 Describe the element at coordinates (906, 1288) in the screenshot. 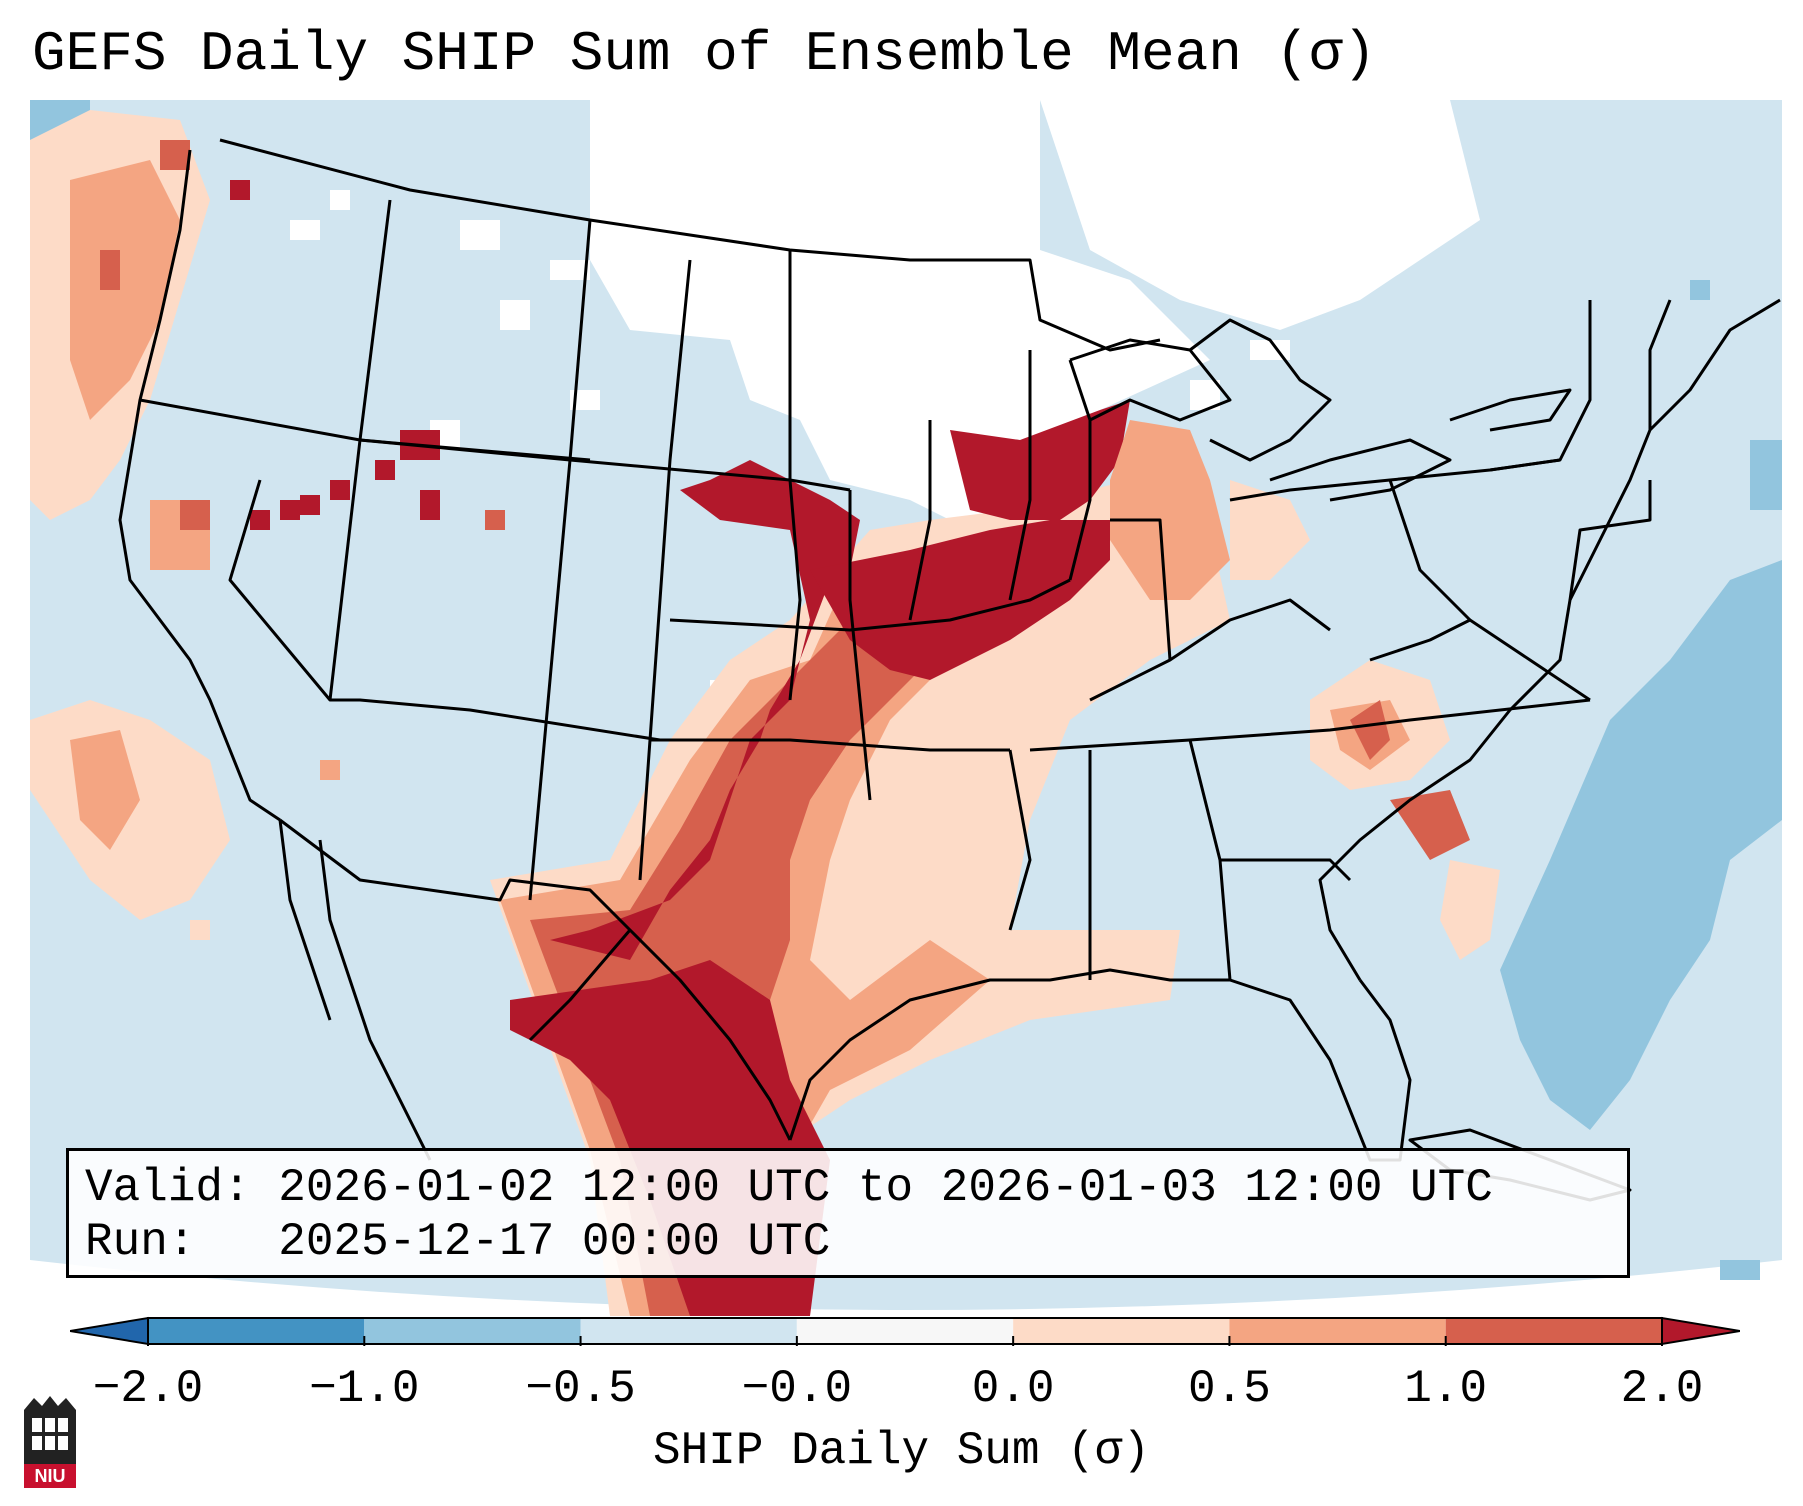

I see `projection-edge` at that location.